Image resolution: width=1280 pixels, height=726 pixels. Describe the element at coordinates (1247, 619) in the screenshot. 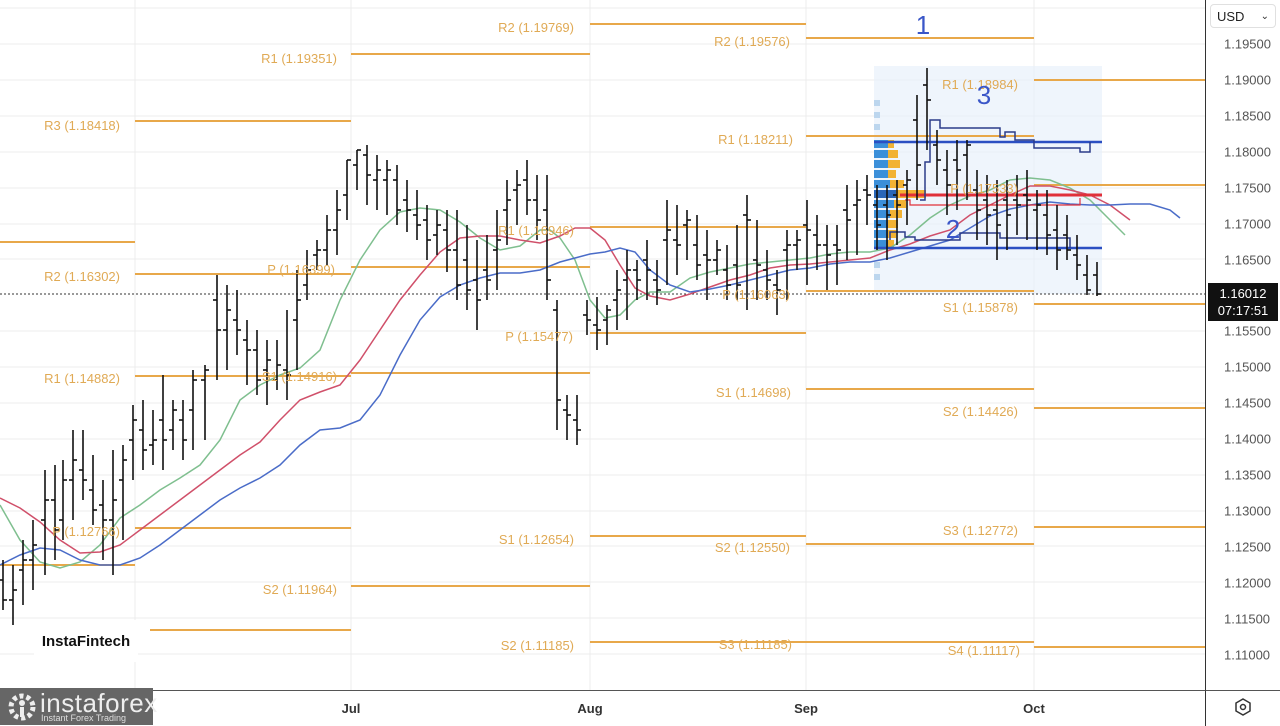

I see `price-tick: 1.11500` at that location.